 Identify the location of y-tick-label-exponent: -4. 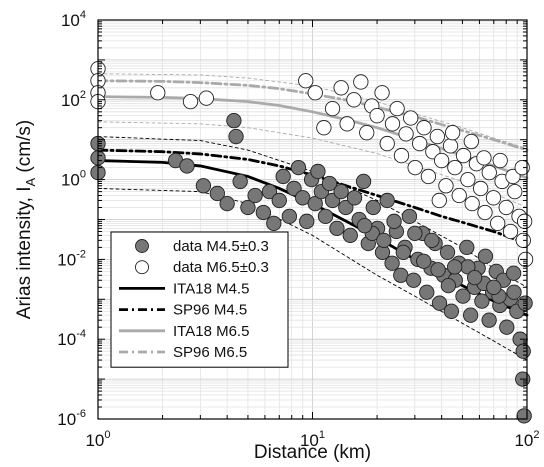
(81, 334).